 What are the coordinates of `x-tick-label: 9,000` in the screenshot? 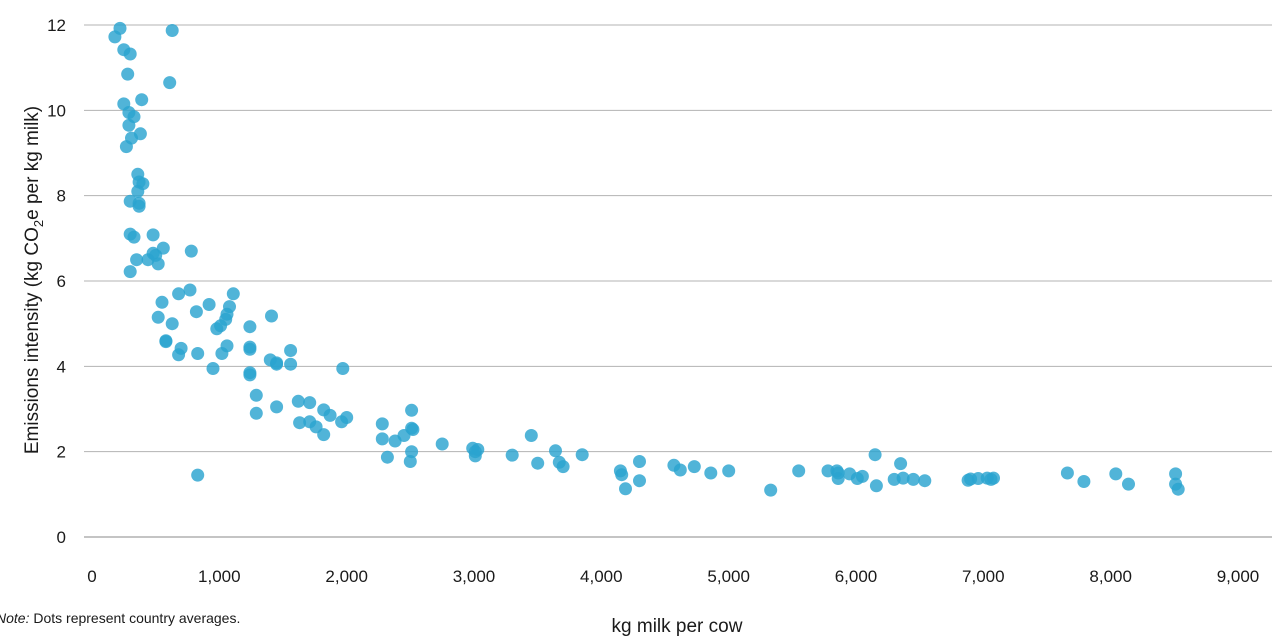 It's located at (1238, 576).